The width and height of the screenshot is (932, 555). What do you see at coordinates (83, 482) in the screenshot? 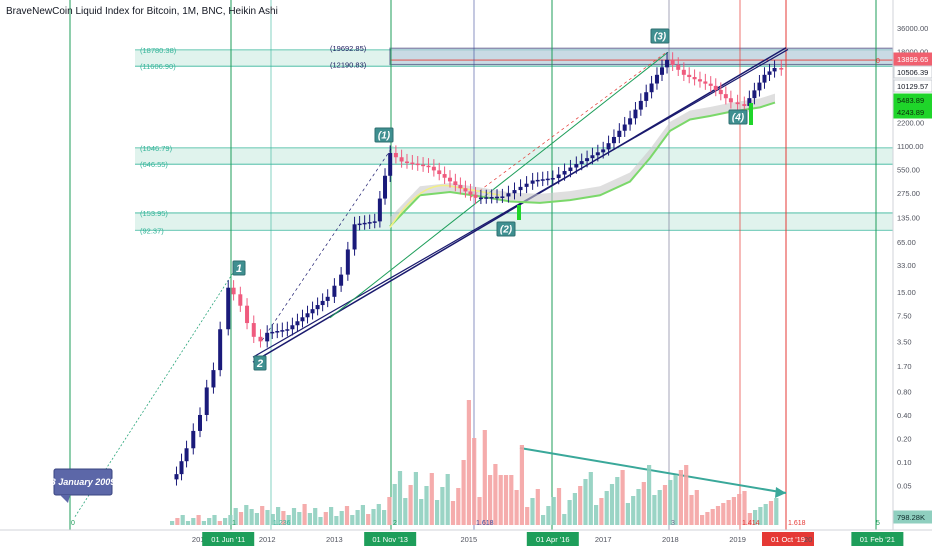
I see `date-callout-box` at bounding box center [83, 482].